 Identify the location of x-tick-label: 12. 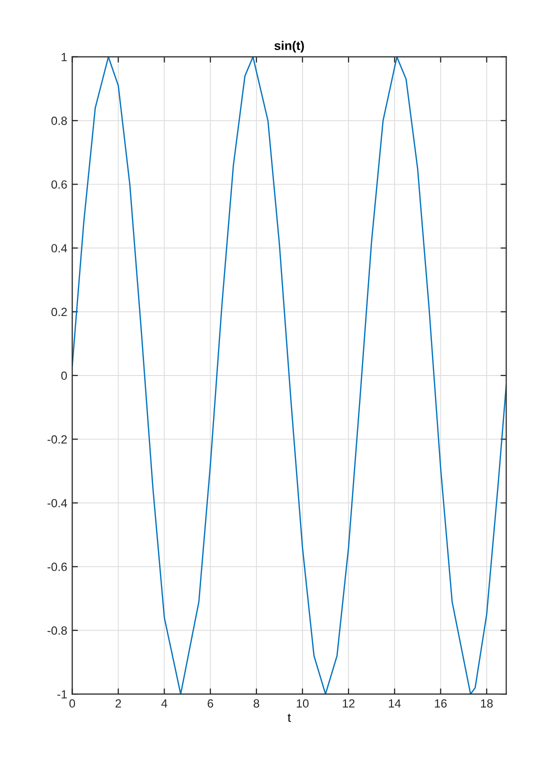
(348, 703).